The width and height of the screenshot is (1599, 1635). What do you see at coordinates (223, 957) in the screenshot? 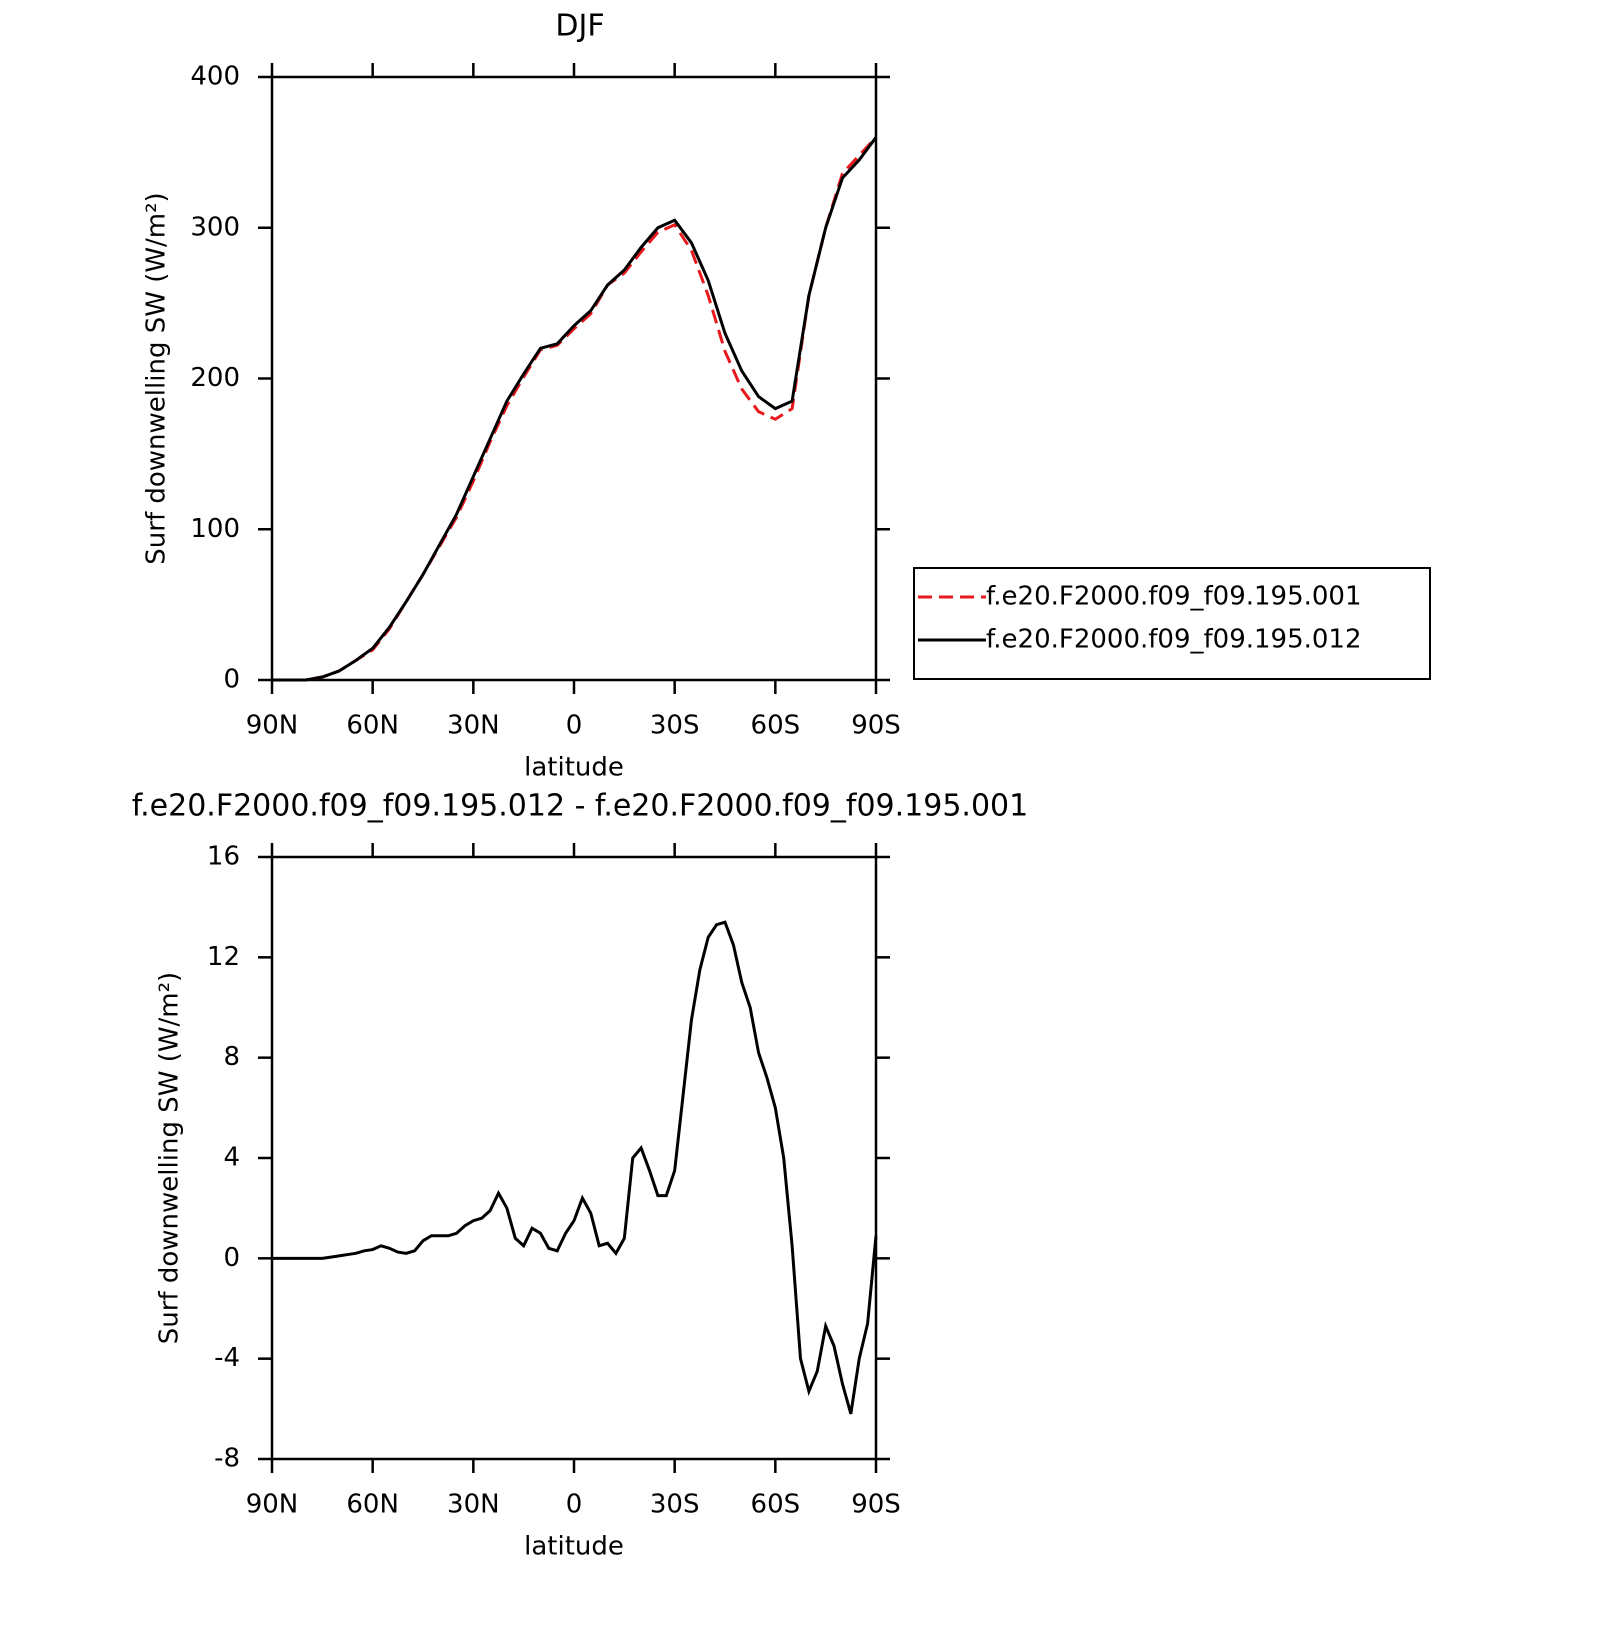
I see `y-tick-label: 12` at bounding box center [223, 957].